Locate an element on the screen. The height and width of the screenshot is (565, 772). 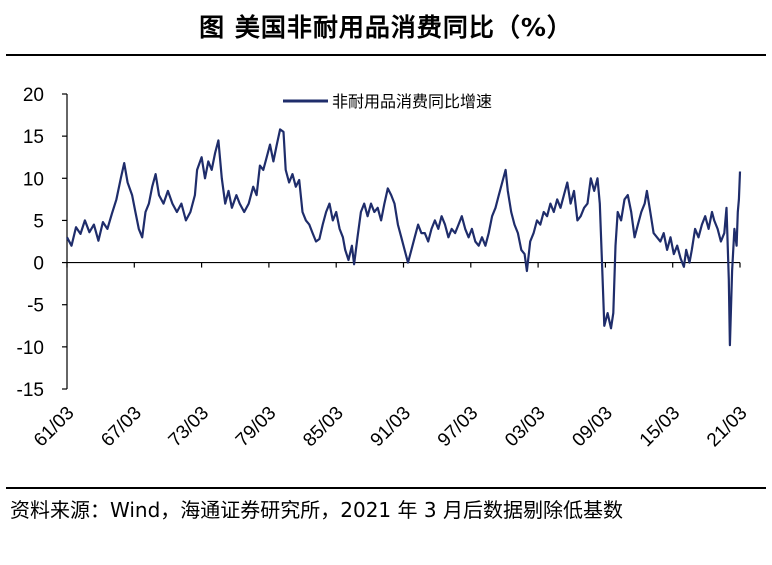
y-tick-label: 5 is located at coordinates (38, 221).